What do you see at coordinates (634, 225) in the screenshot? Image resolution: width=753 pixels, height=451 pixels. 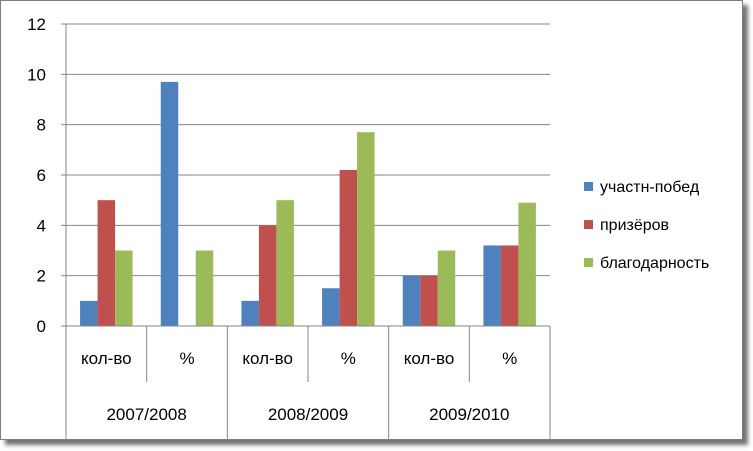 I see `legend-label: призёров` at bounding box center [634, 225].